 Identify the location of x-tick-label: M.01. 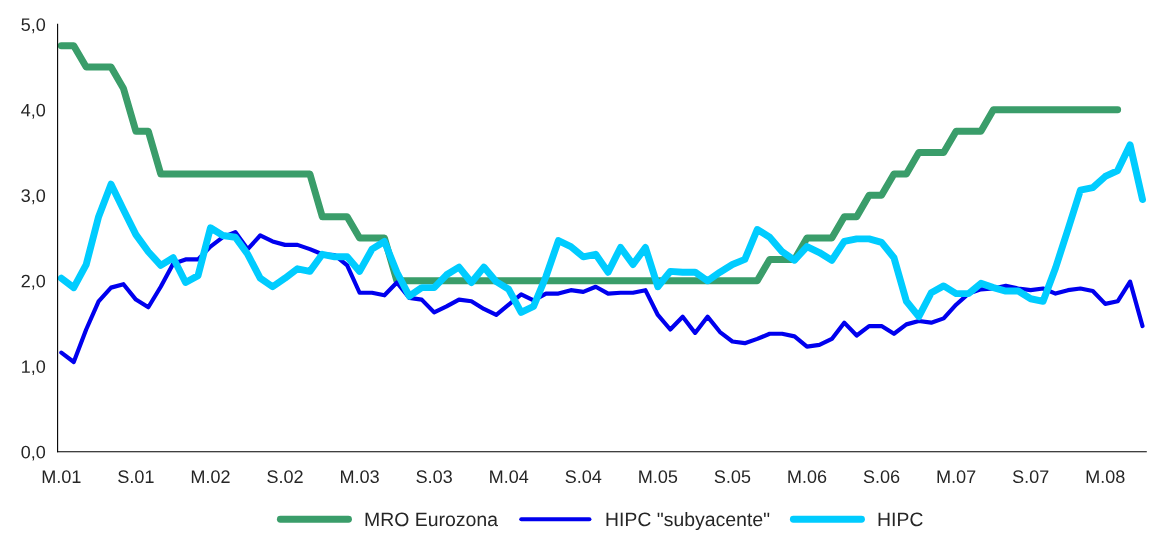
(61, 477).